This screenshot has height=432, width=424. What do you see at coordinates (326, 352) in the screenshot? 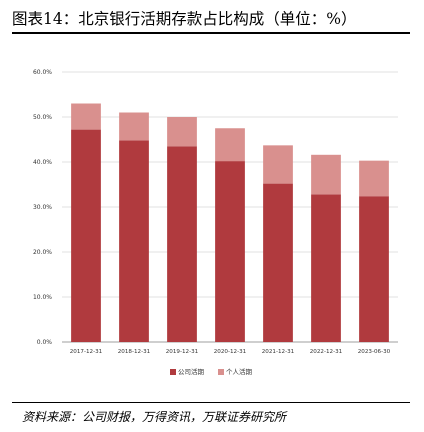
I see `x-tick-label: 2022-12-31` at bounding box center [326, 352].